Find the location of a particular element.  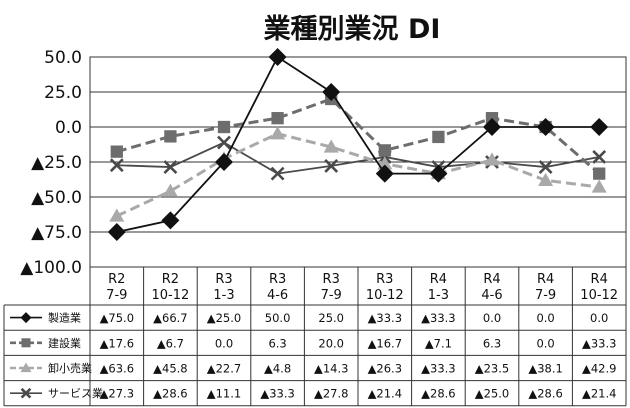

table-cell: ▲16.7 is located at coordinates (385, 343).